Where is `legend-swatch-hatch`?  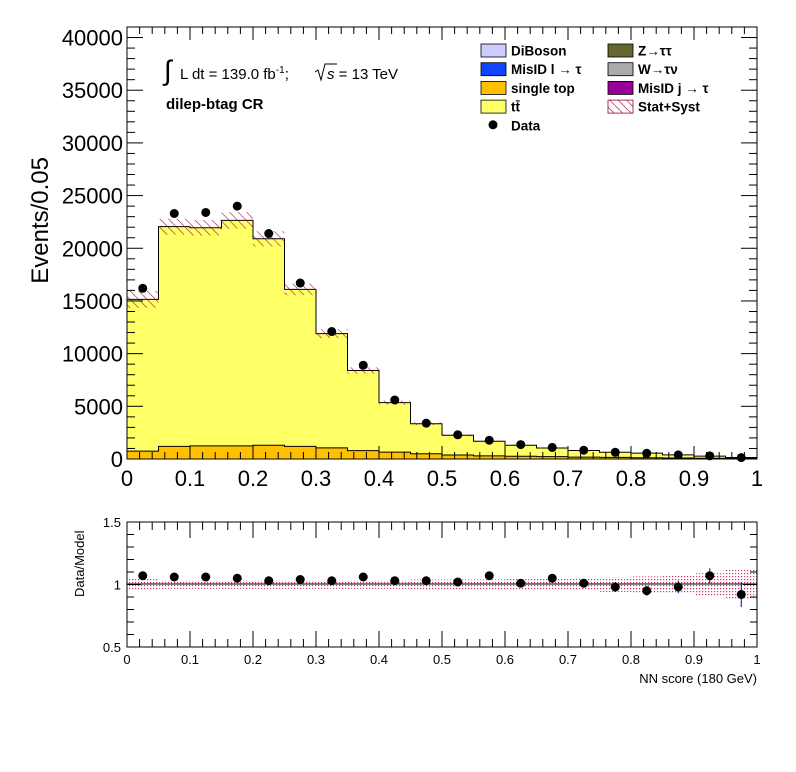
legend-swatch-hatch is located at coordinates (620, 106).